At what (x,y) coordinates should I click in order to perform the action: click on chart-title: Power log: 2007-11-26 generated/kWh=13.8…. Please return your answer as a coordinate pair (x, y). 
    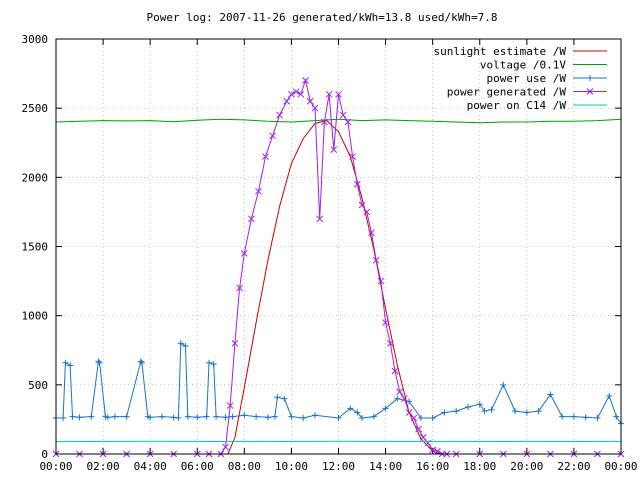
    Looking at the image, I should click on (322, 17).